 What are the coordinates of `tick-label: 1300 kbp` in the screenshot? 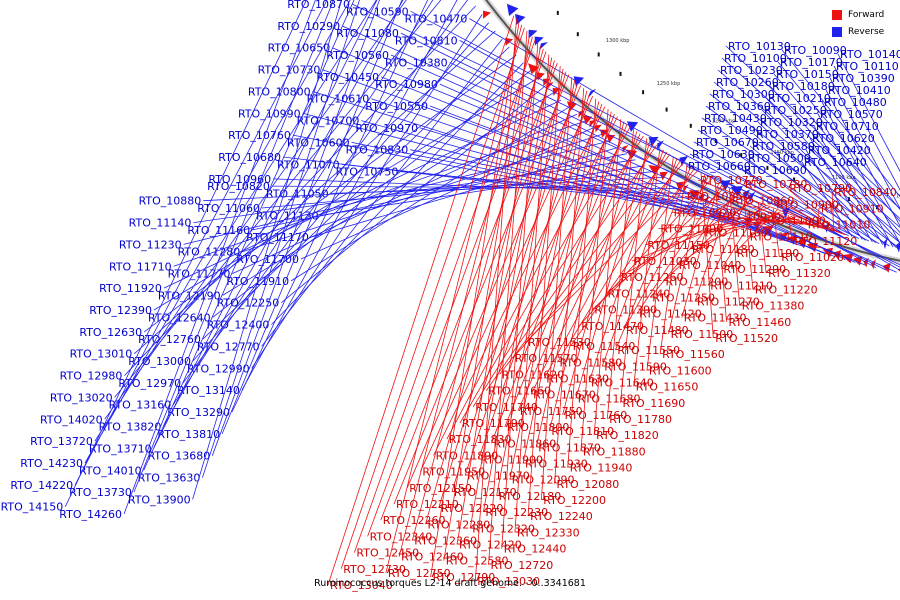 It's located at (618, 41).